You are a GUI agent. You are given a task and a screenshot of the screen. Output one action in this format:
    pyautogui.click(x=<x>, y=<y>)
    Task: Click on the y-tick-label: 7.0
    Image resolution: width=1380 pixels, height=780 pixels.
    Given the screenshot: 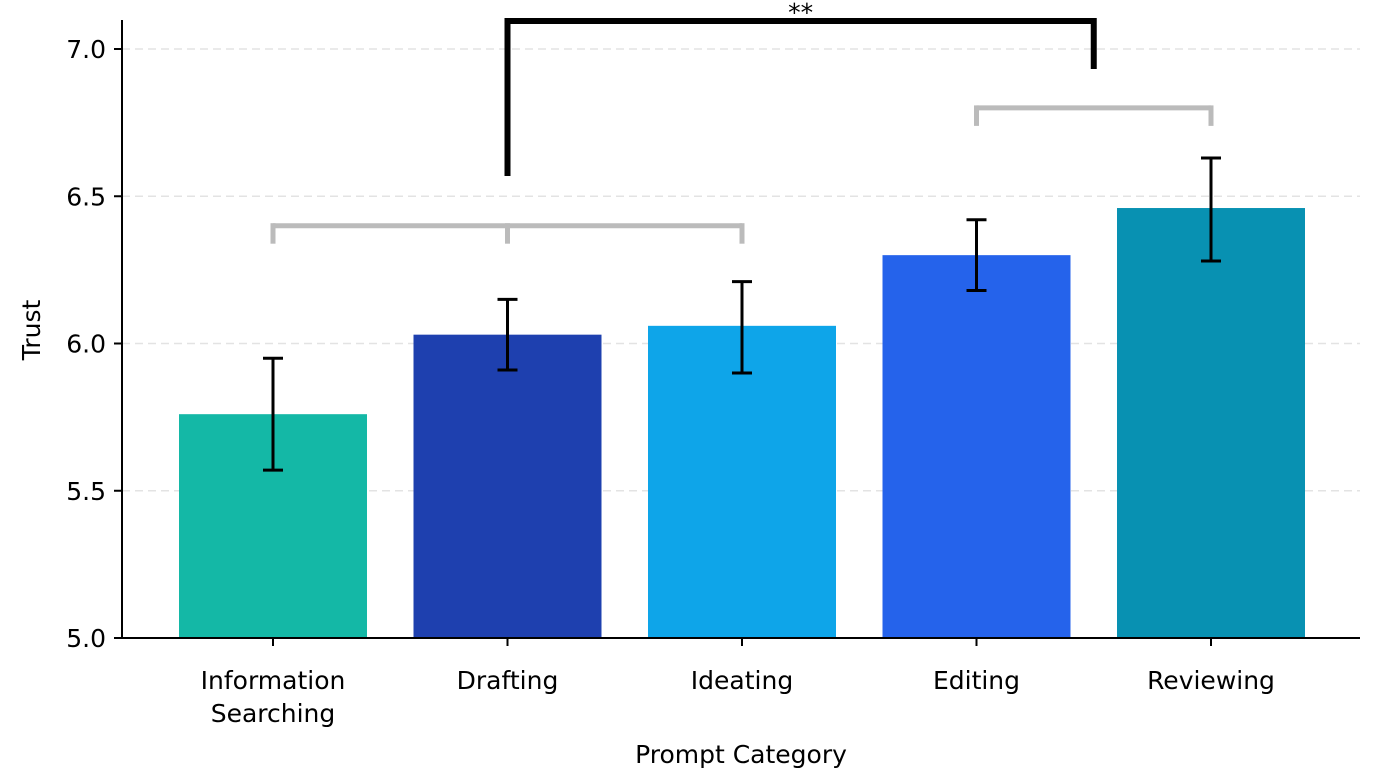 What is the action you would take?
    pyautogui.click(x=86, y=49)
    